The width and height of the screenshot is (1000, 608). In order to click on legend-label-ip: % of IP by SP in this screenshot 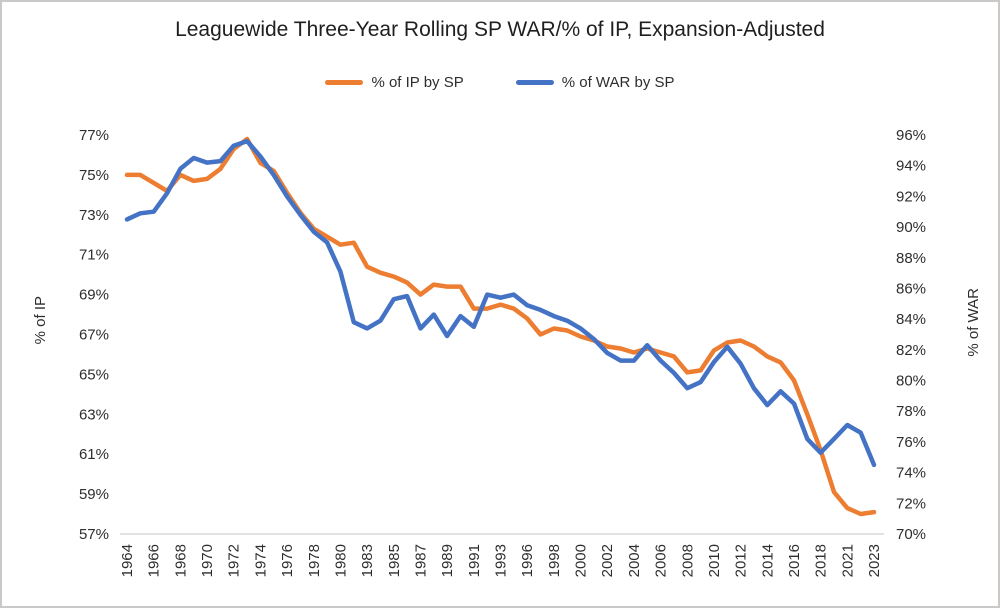, I will do `click(417, 82)`.